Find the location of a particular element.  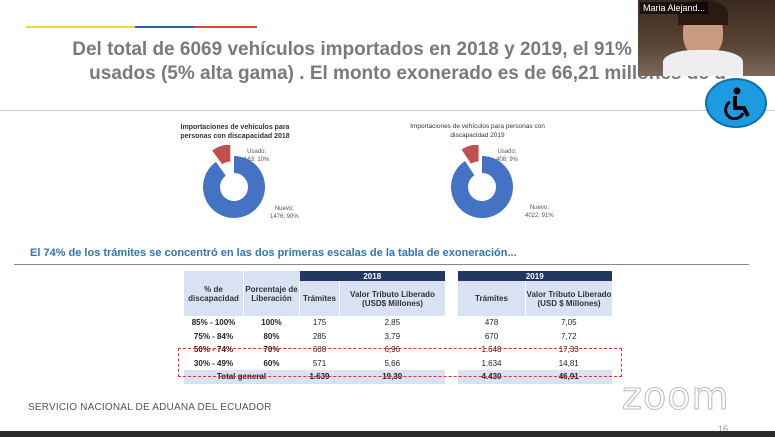

table-row: 478 7,05 is located at coordinates (530, 323).